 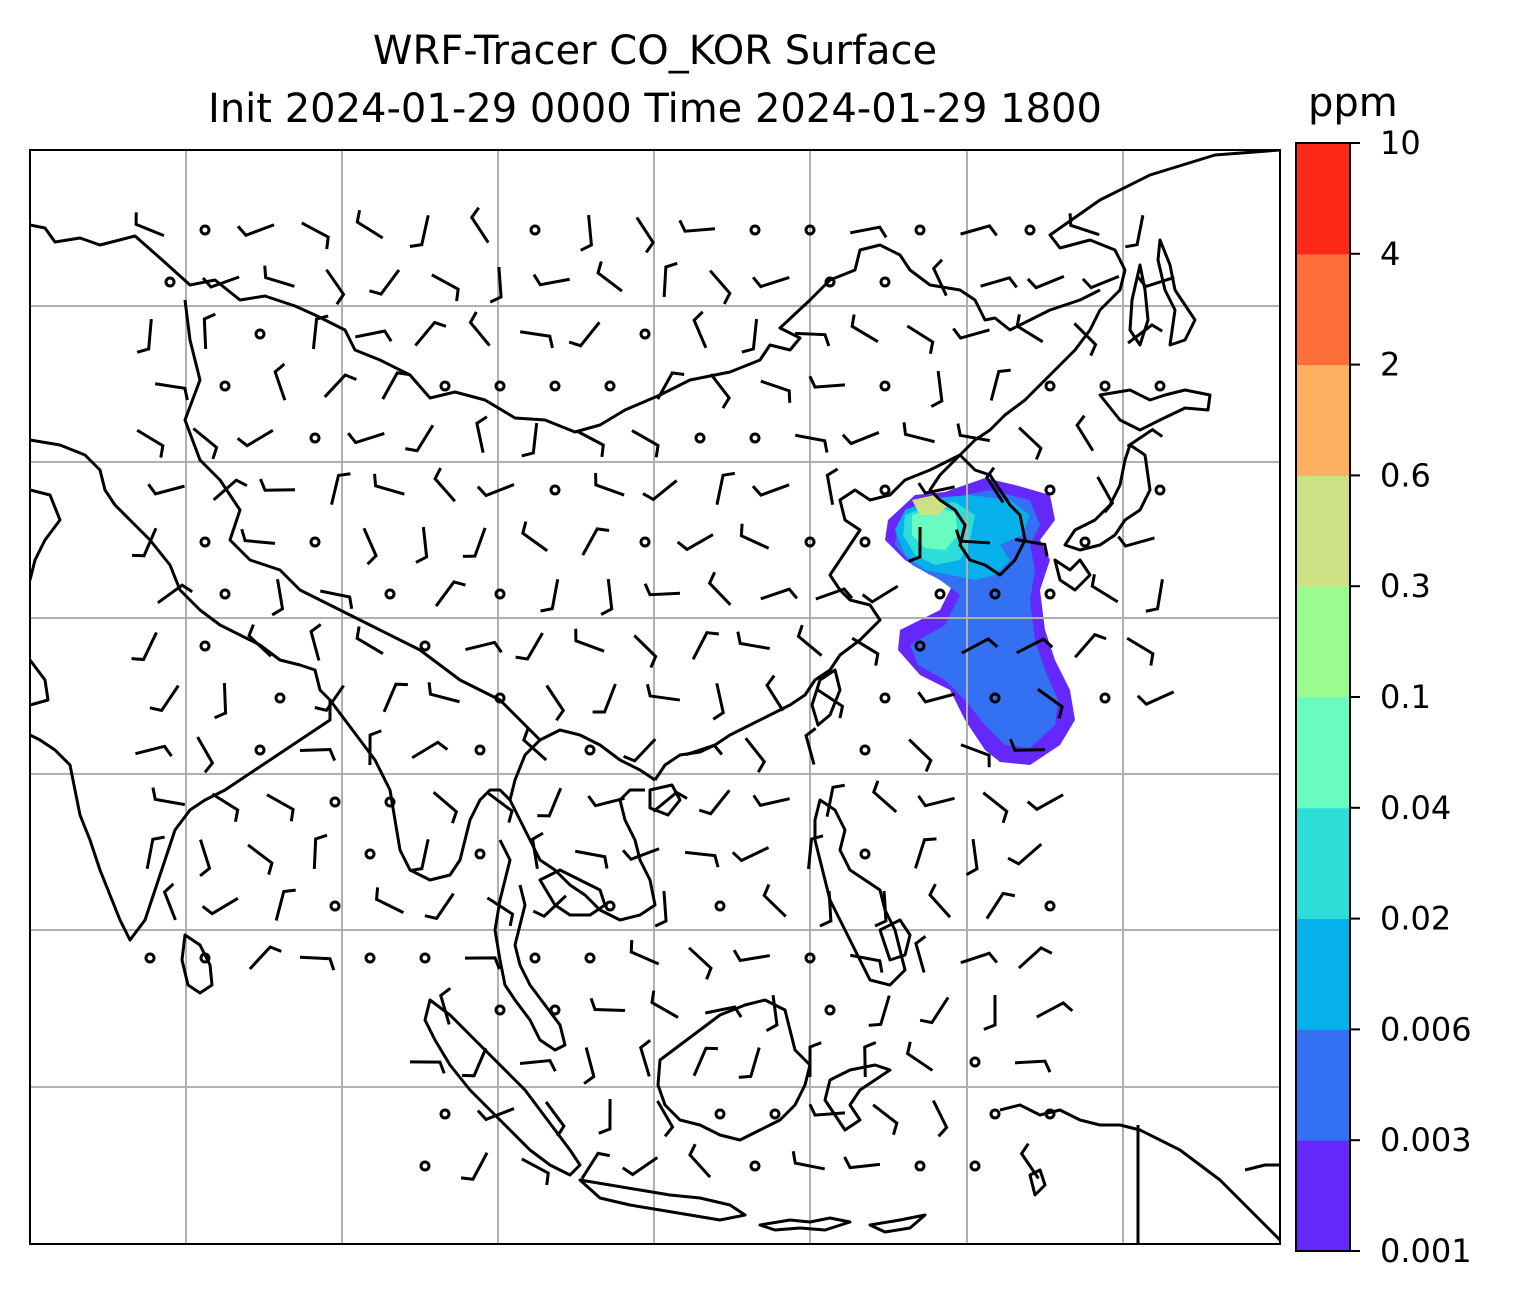 I want to click on colorbar-tick-label: 0.04, so click(x=1415, y=808).